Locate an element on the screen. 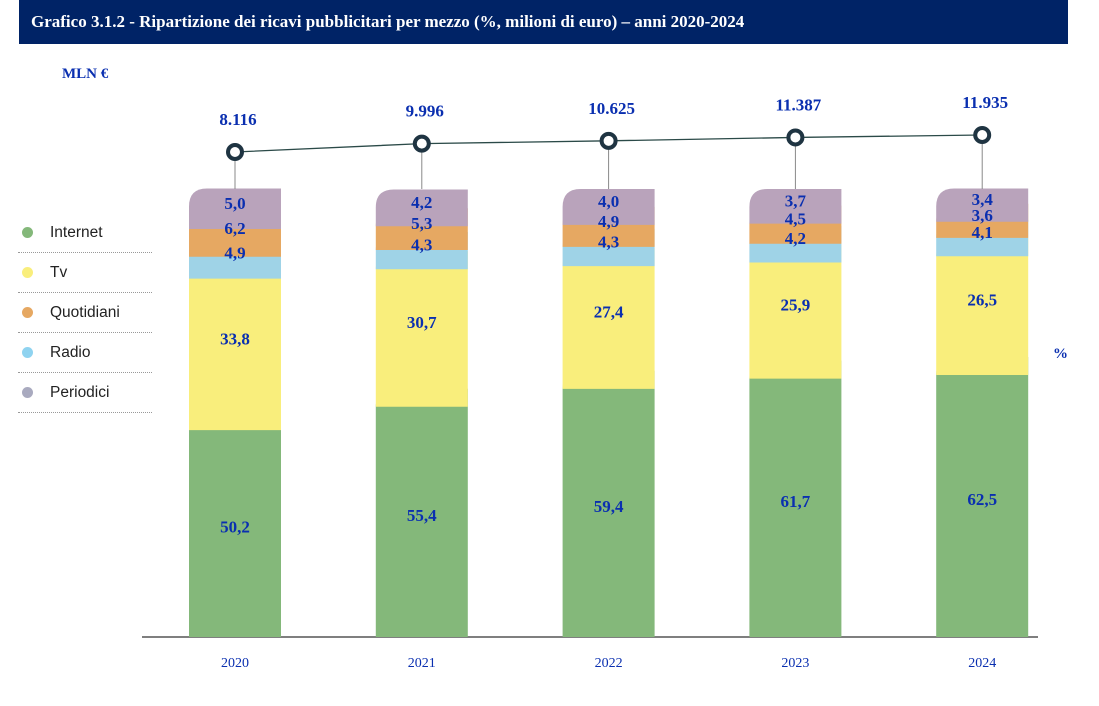  data-label: 25,9 is located at coordinates (796, 305).